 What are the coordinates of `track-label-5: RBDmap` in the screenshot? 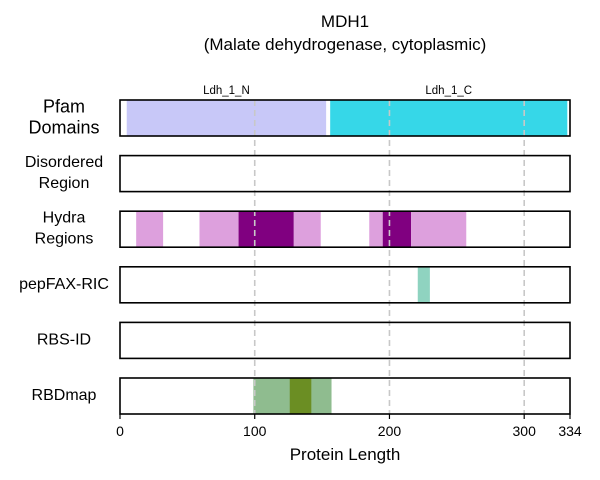 It's located at (64, 395).